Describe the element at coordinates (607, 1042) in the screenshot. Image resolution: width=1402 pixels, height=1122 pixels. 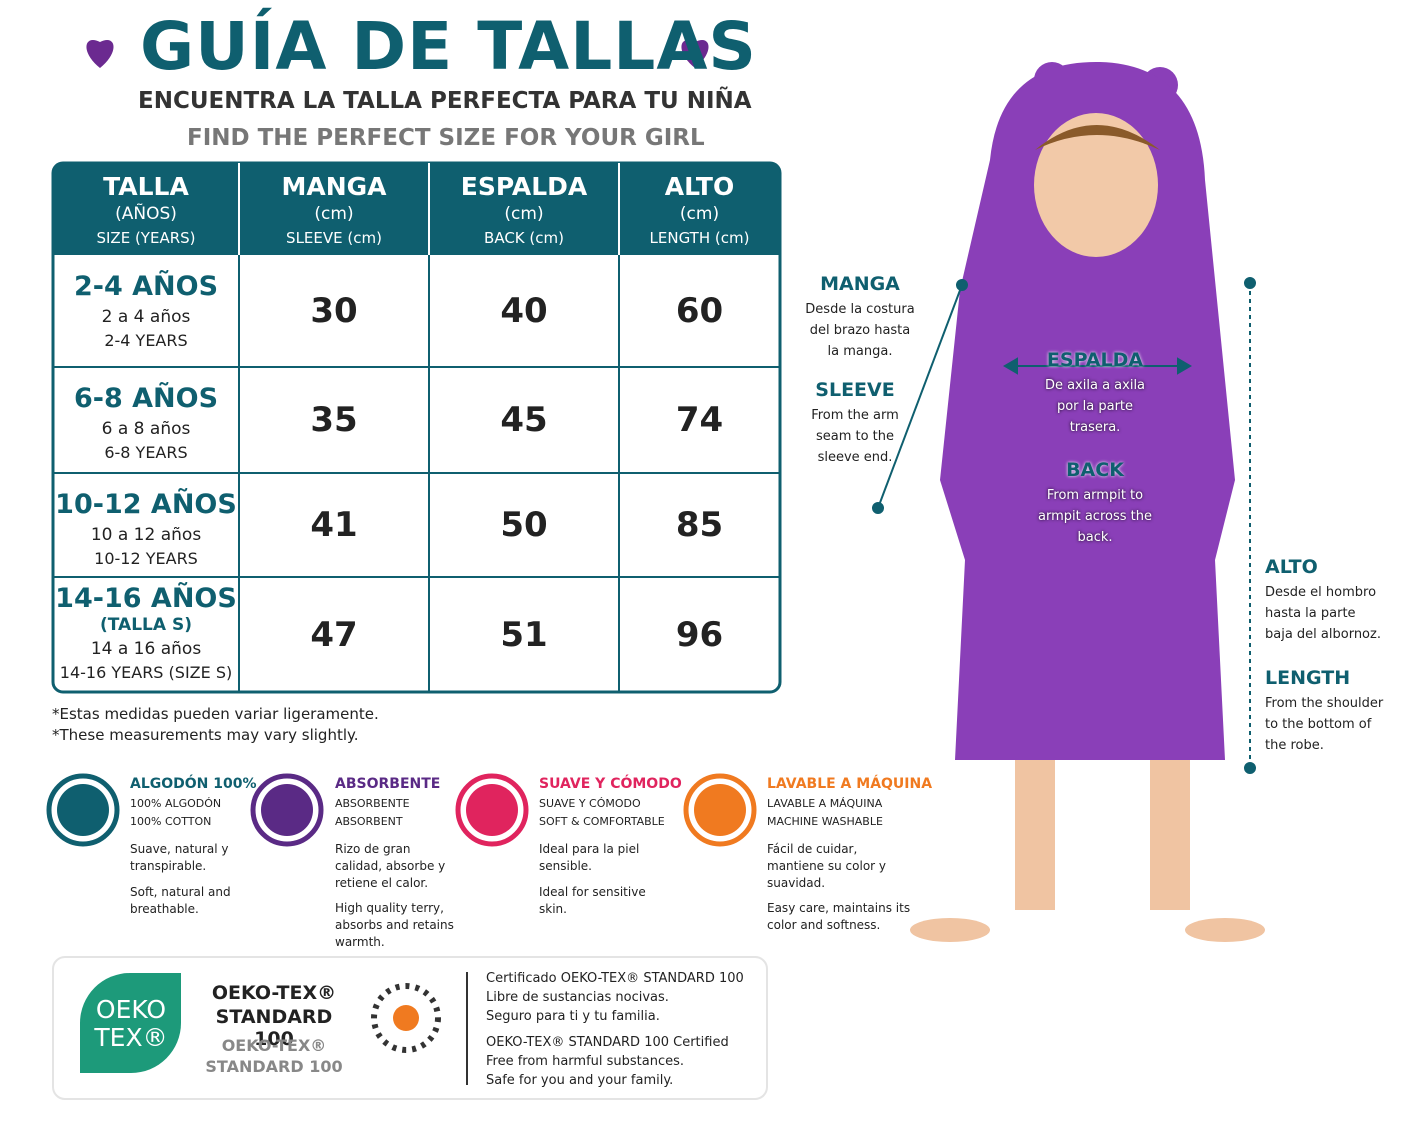
I see `cert-text-en: OEKO-TEX® STANDARD 100 Certified` at that location.